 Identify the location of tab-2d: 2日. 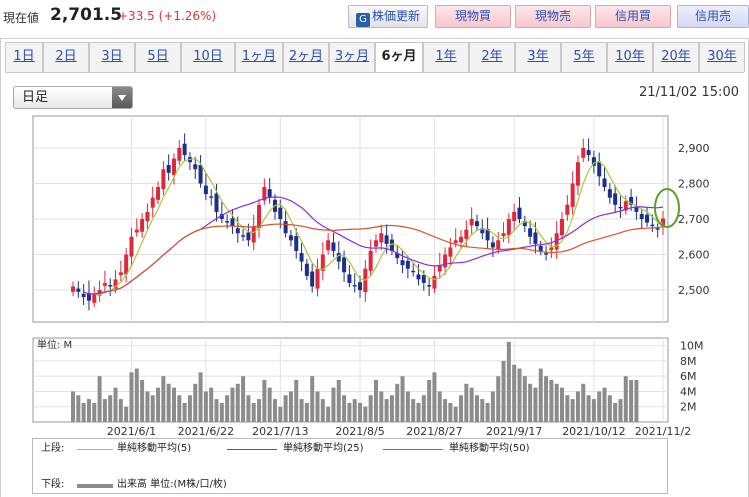
(66, 57).